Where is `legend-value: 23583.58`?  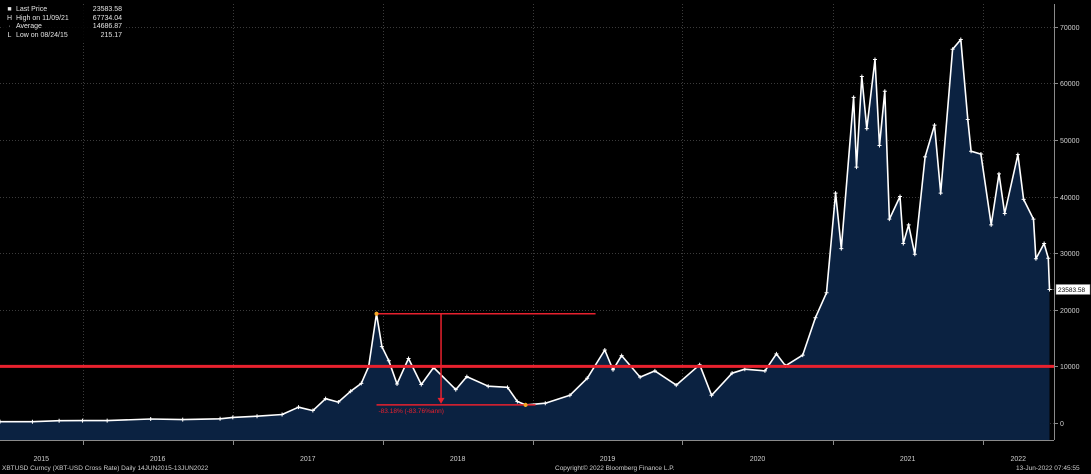 legend-value: 23583.58 is located at coordinates (107, 9).